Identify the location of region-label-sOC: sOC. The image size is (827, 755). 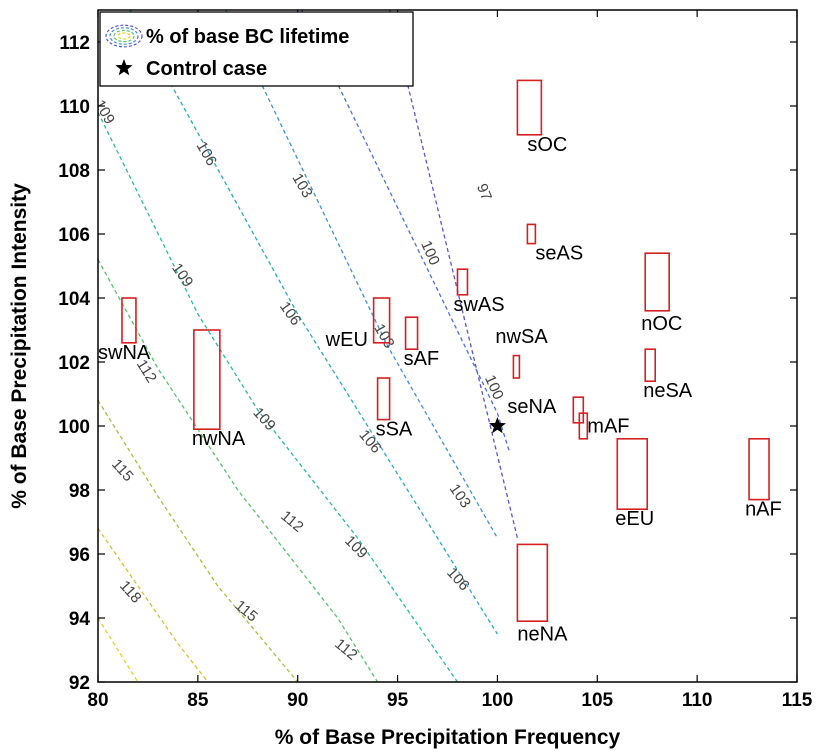
(547, 145).